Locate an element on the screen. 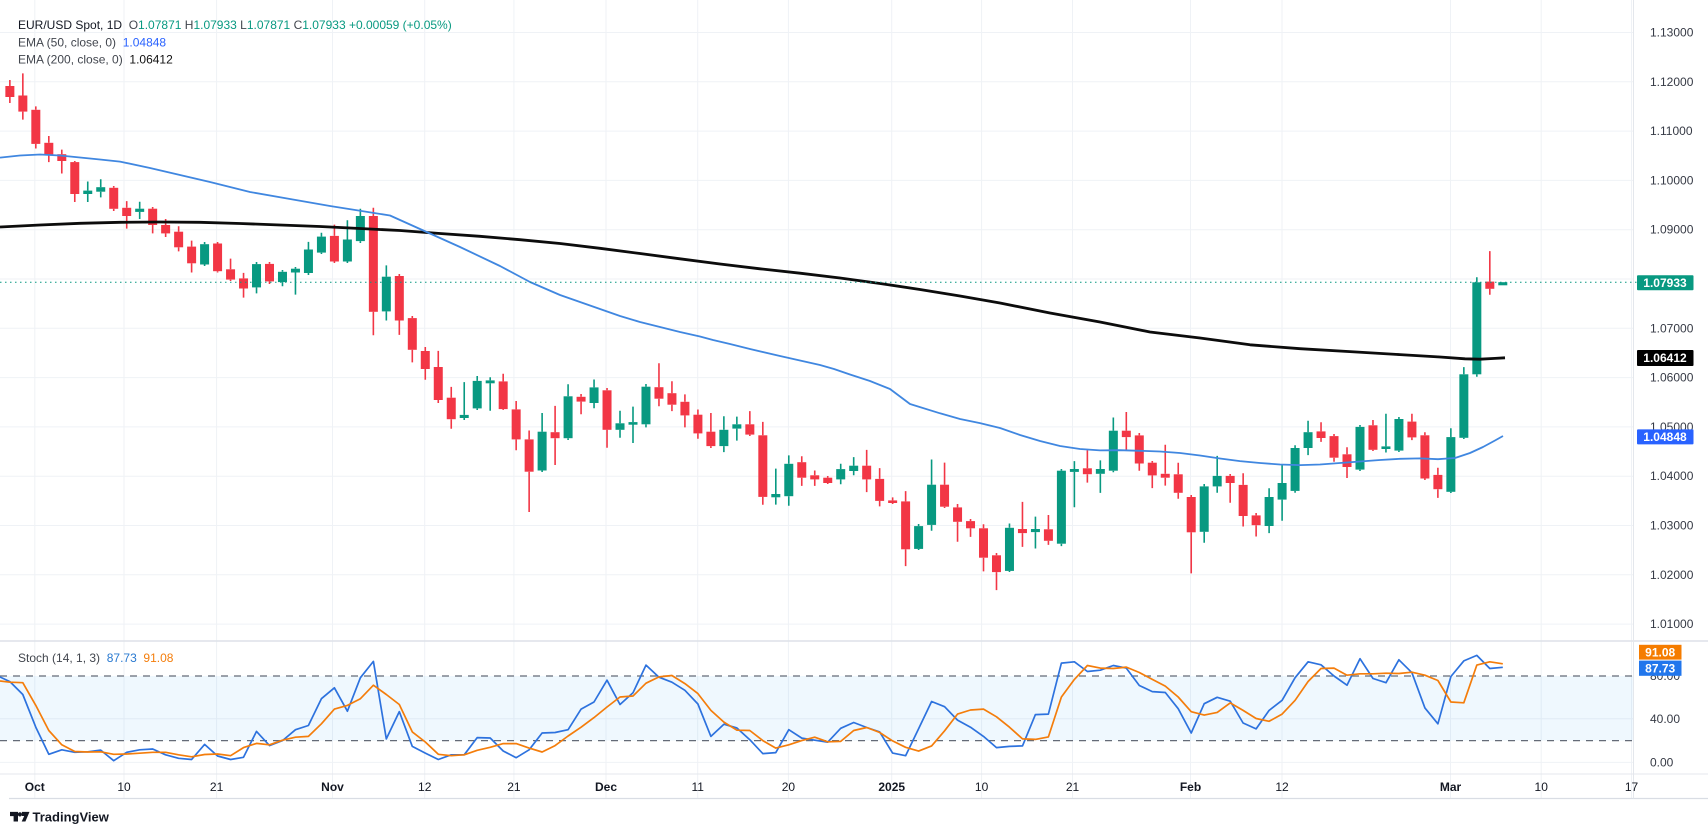 This screenshot has height=840, width=1708. svg-text: 17 is located at coordinates (1632, 787).